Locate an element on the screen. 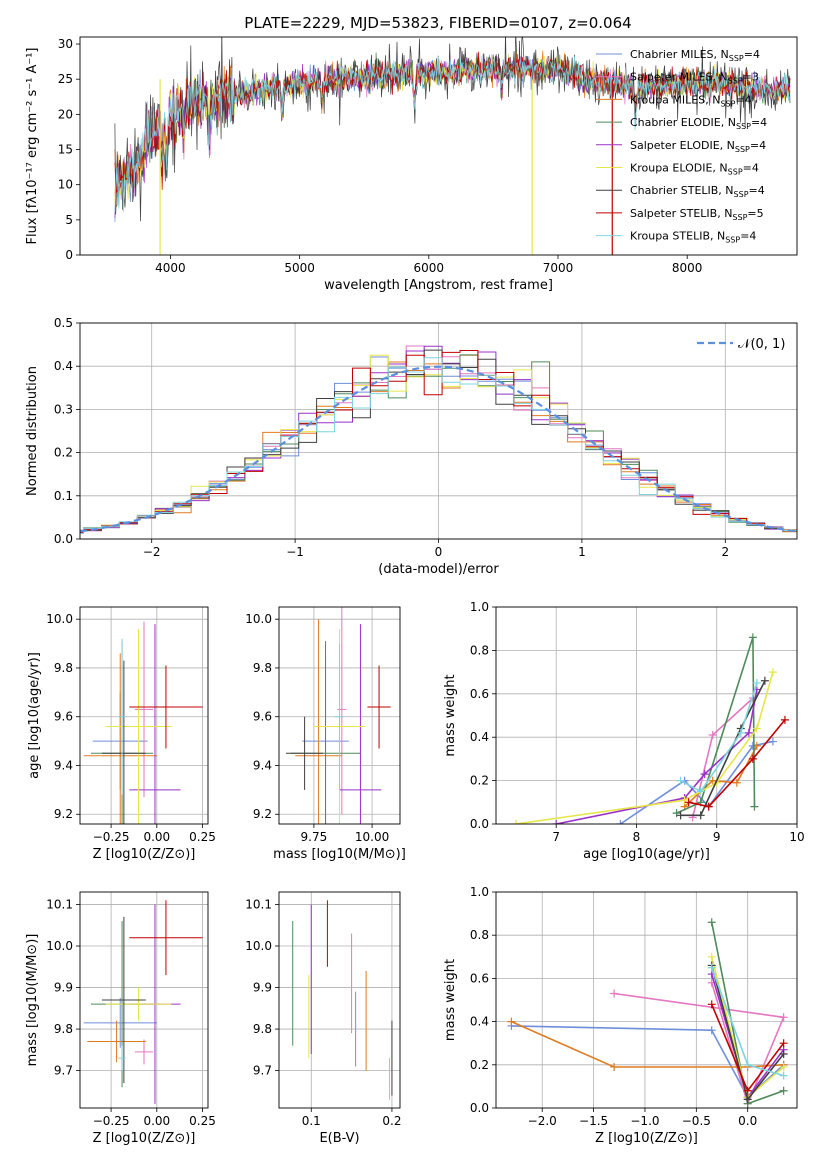 The width and height of the screenshot is (819, 1170). legend-entry: Kroupa STELIB, NSSP=4 is located at coordinates (693, 237).